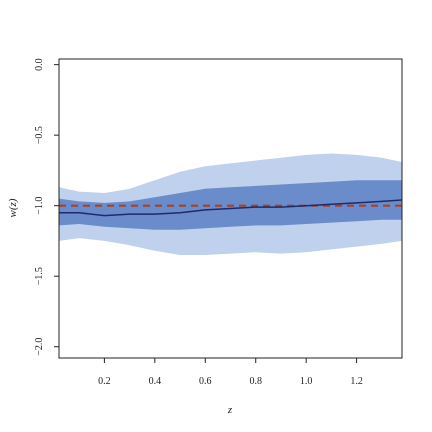 This screenshot has width=432, height=432. What do you see at coordinates (46, 207) in the screenshot?
I see `y-axis: 0.0 −0.5 −1.0 −1.5 −2.0` at bounding box center [46, 207].